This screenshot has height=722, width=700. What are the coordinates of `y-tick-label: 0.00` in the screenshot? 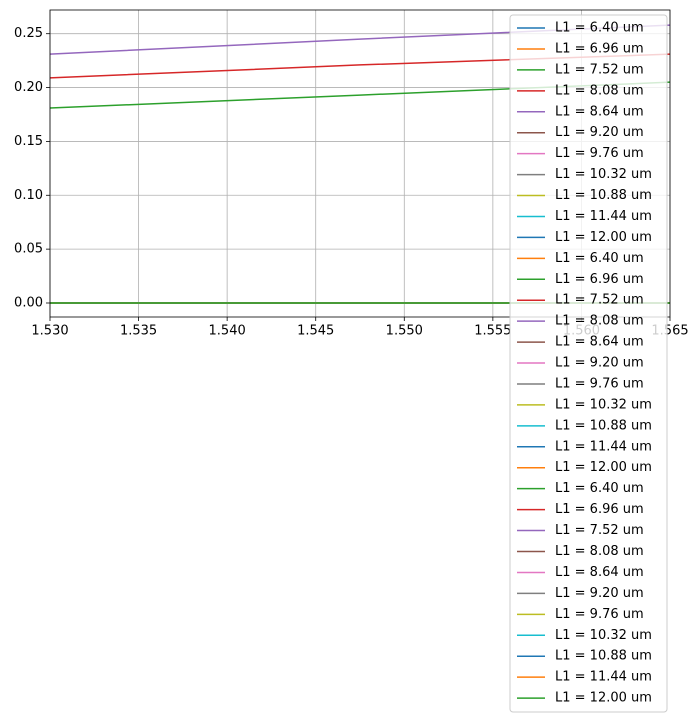 It's located at (28, 302).